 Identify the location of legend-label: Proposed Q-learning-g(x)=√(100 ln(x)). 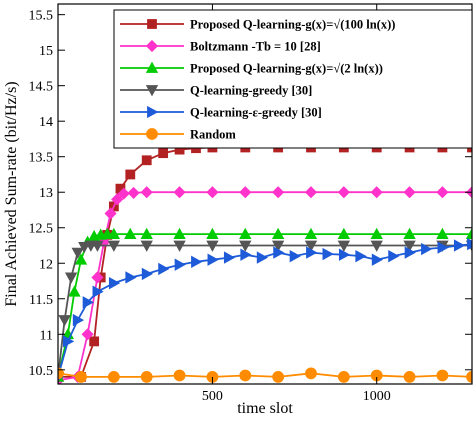
(292, 25).